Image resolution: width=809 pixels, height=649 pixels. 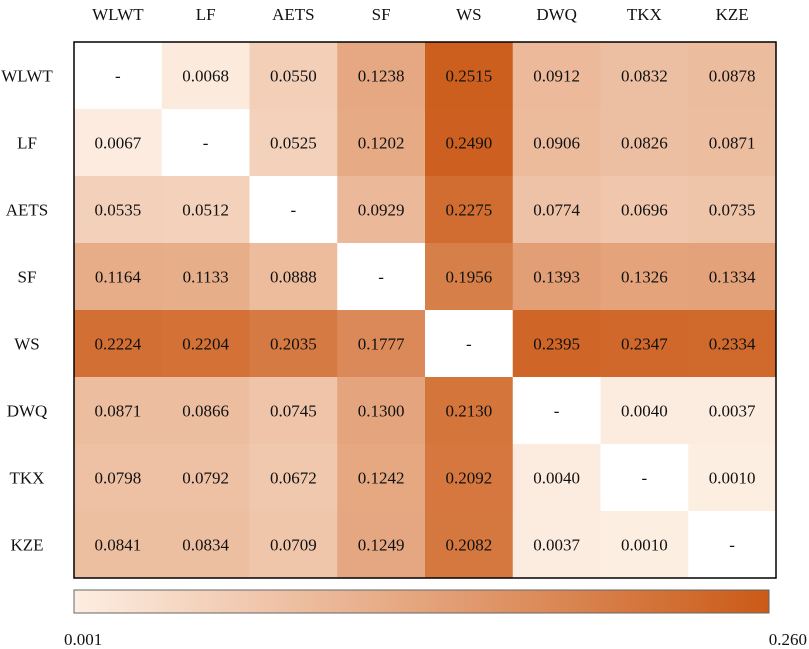 I want to click on column-label-tkx: TKX, so click(x=644, y=14).